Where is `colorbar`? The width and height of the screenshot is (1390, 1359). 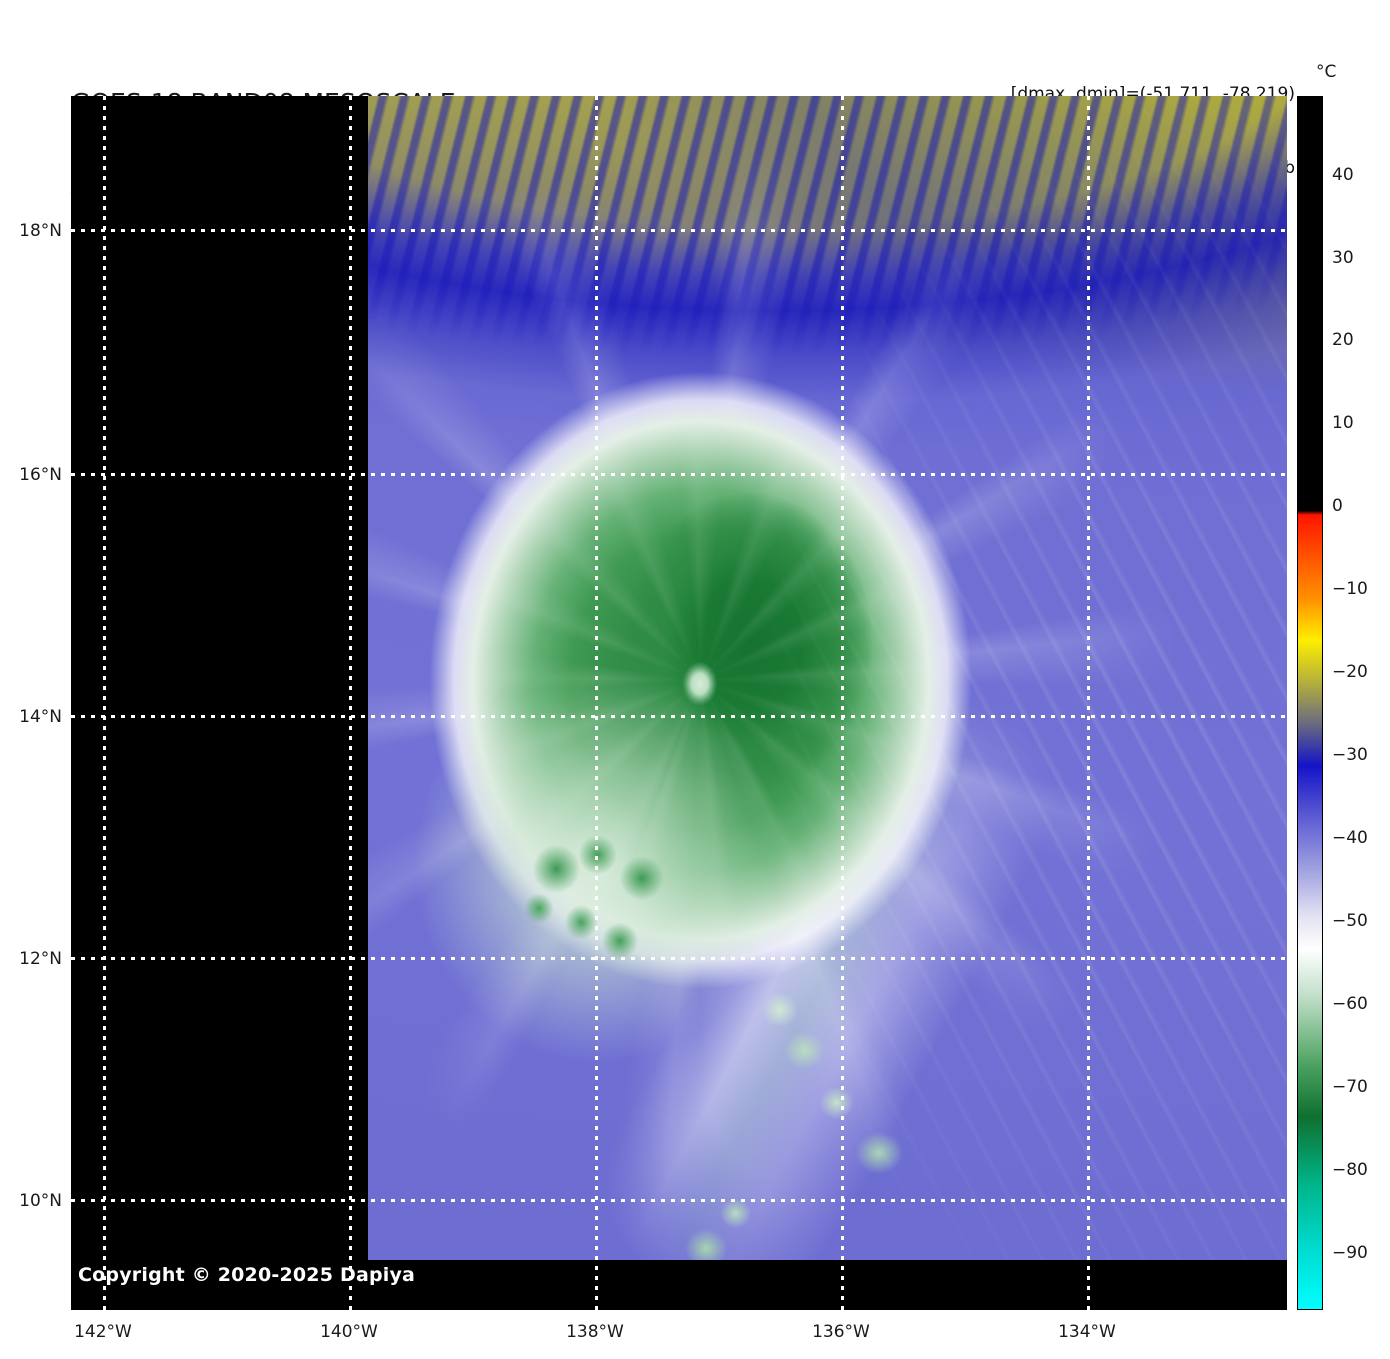
colorbar is located at coordinates (1310, 703).